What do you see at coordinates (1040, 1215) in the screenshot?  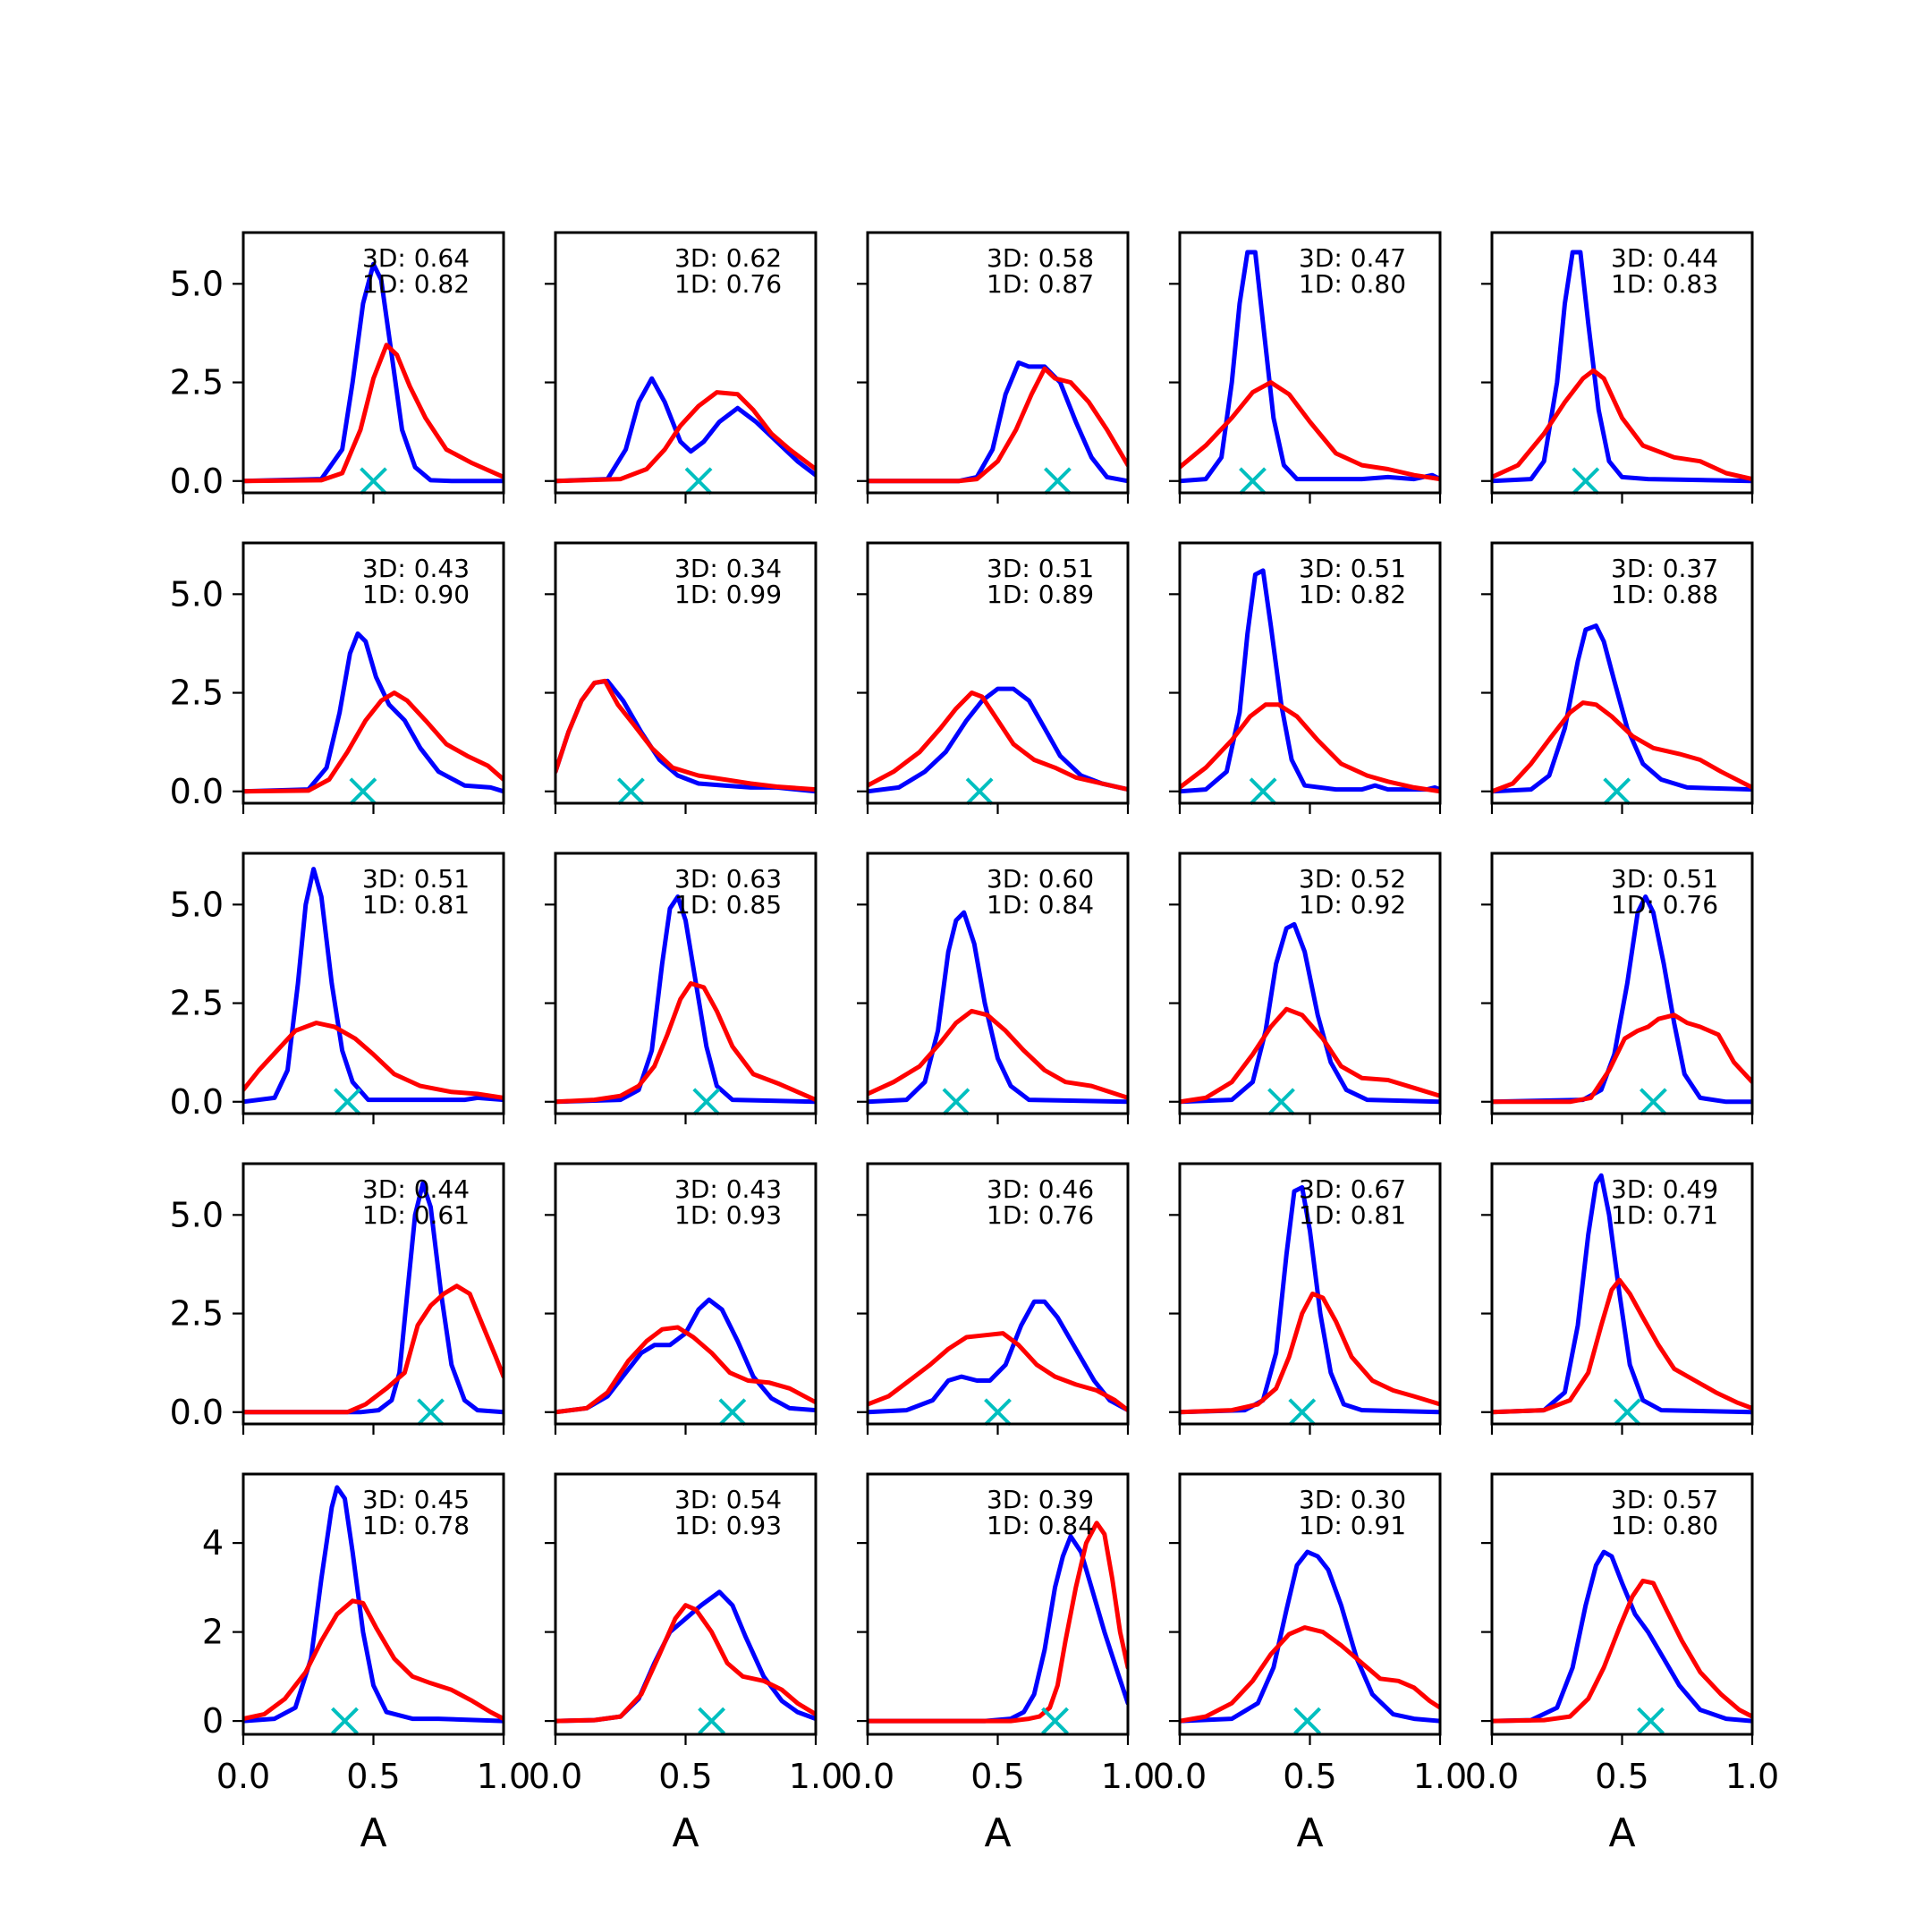 I see `stat-1d: 1D: 0.76` at bounding box center [1040, 1215].